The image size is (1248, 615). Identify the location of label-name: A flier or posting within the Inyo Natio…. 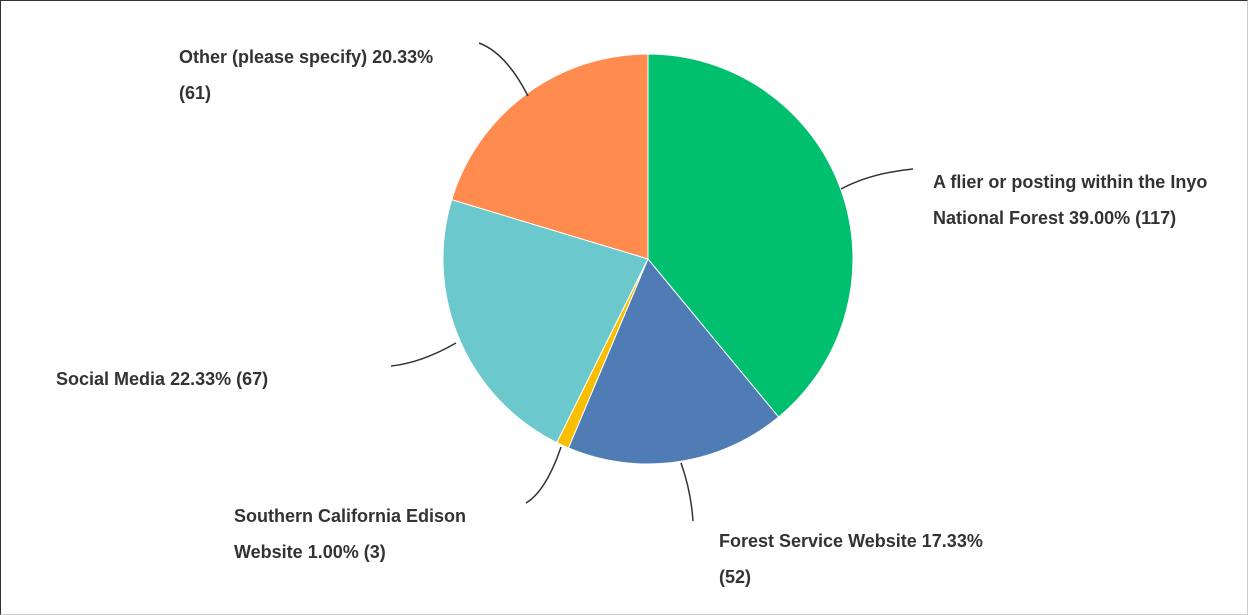
(1070, 200).